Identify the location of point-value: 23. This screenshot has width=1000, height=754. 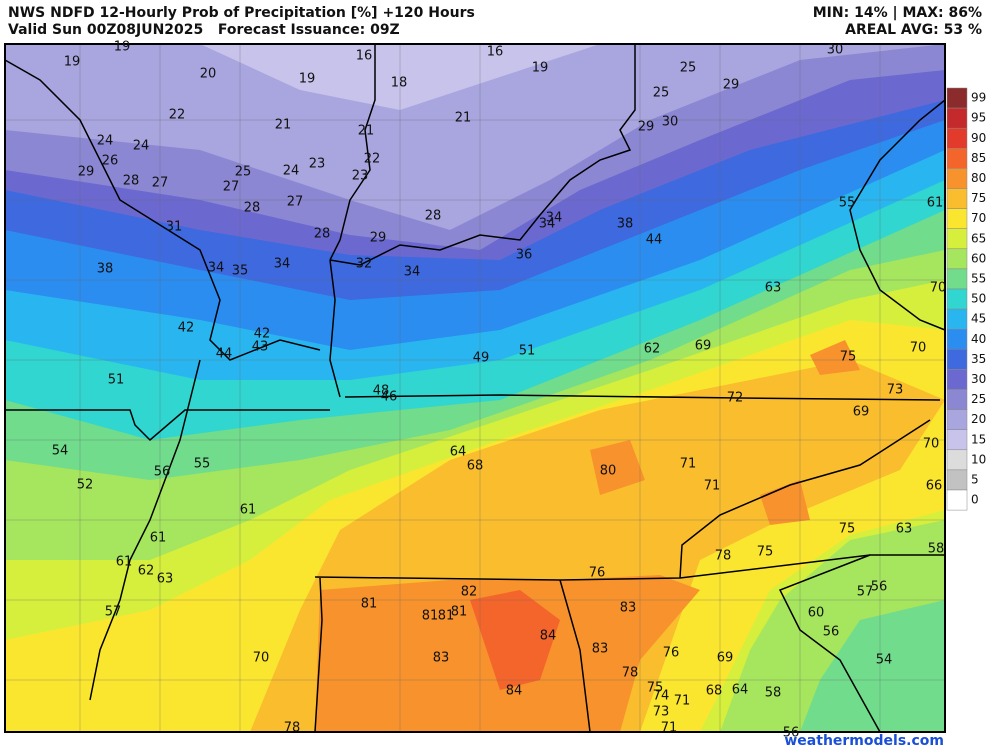
(317, 164).